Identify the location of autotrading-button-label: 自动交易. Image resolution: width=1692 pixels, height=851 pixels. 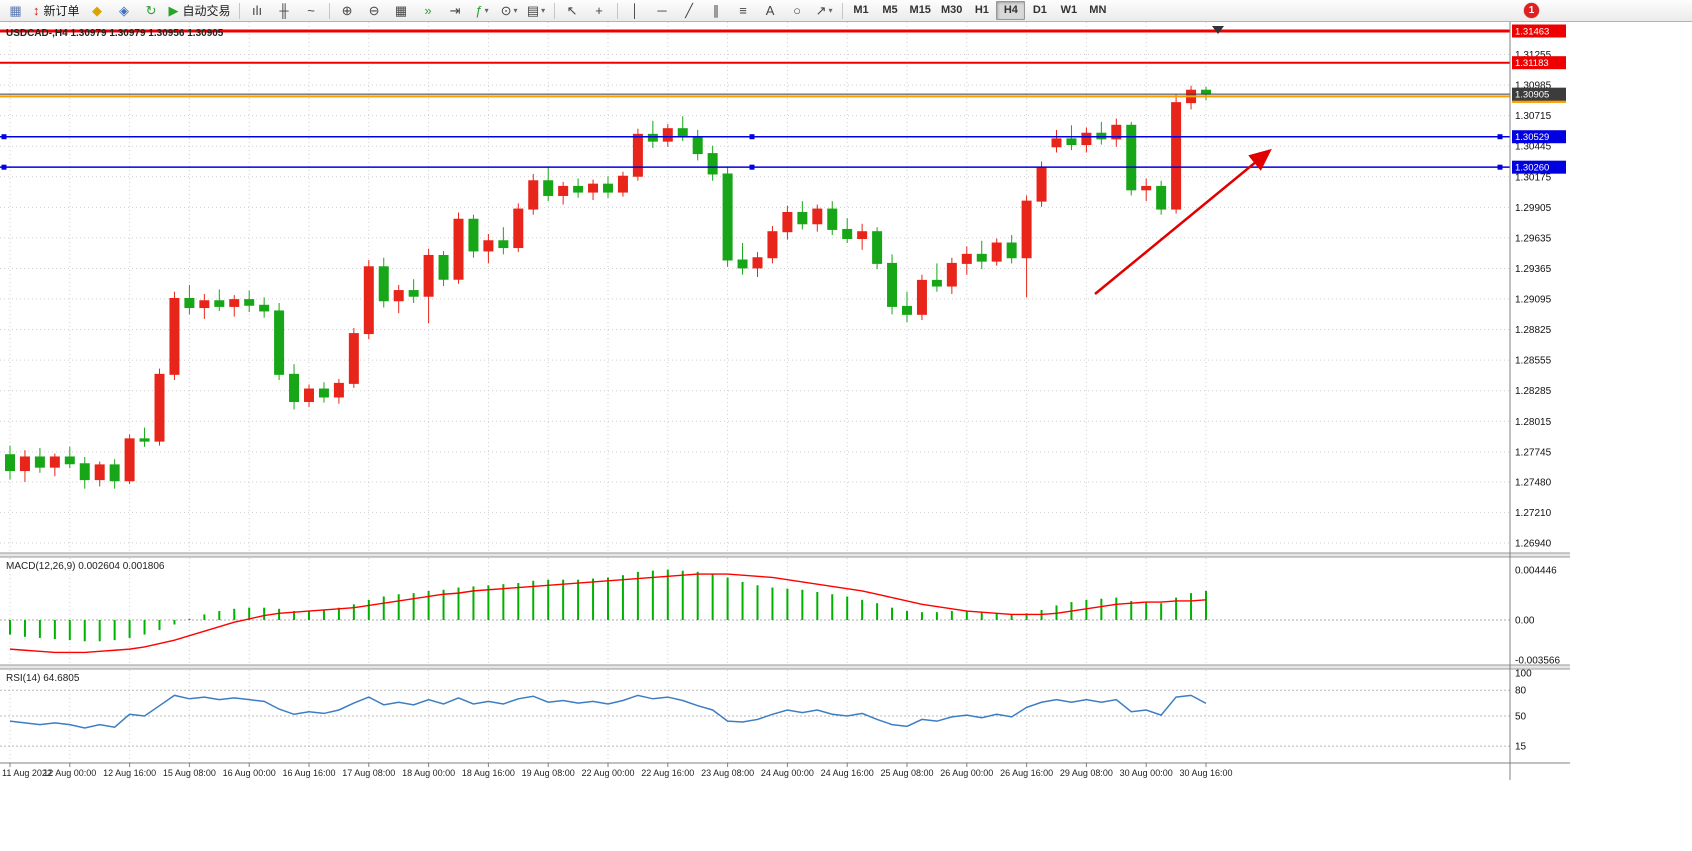
(206, 10).